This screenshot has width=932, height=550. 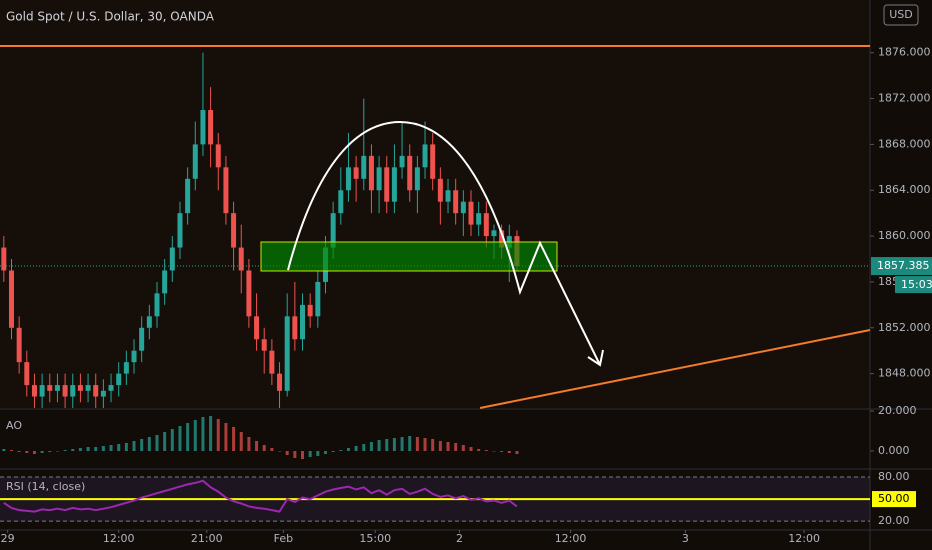 What do you see at coordinates (894, 450) in the screenshot?
I see `y-tick-label: 0.000` at bounding box center [894, 450].